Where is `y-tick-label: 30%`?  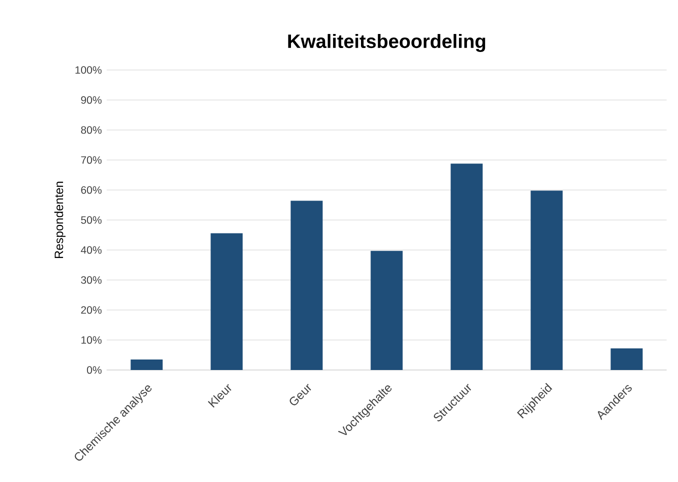
y-tick-label: 30% is located at coordinates (91, 280).